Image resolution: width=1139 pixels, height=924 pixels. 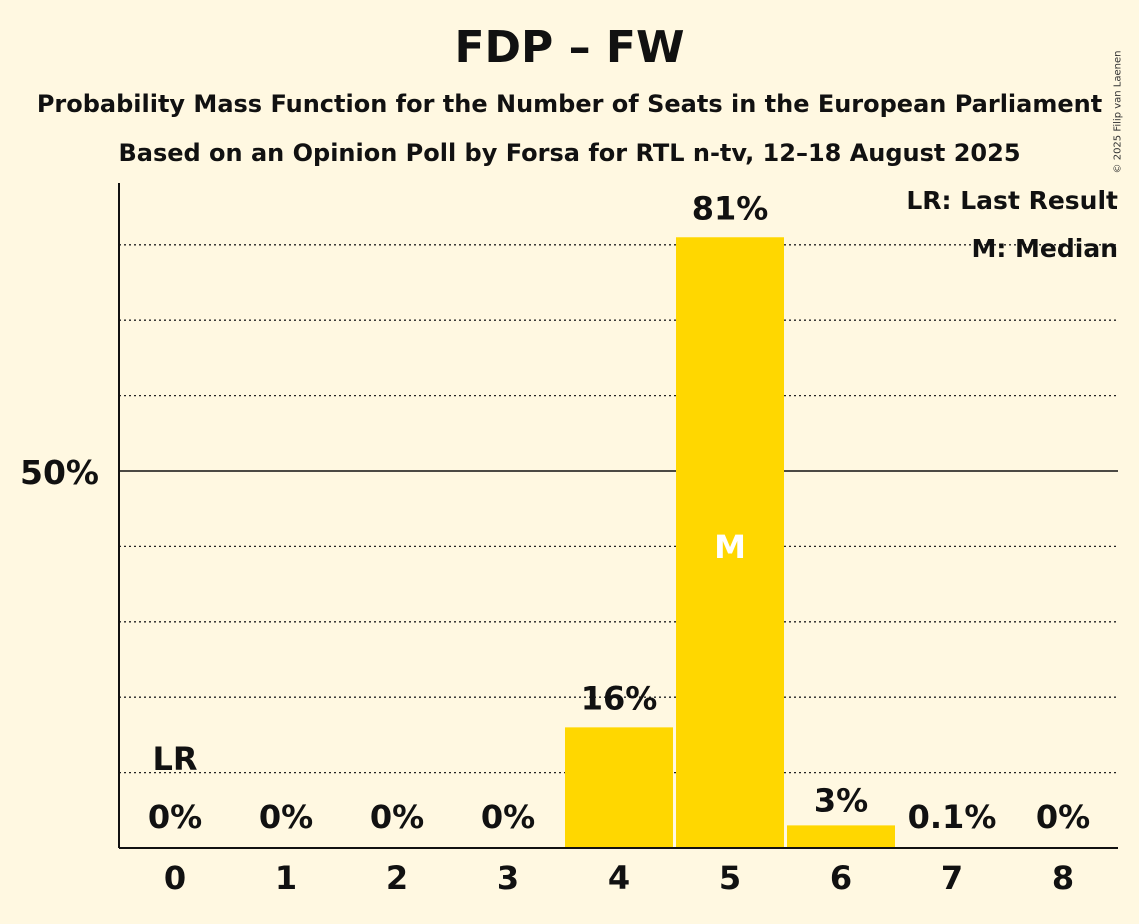 What do you see at coordinates (397, 817) in the screenshot?
I see `data-label-2: 0%` at bounding box center [397, 817].